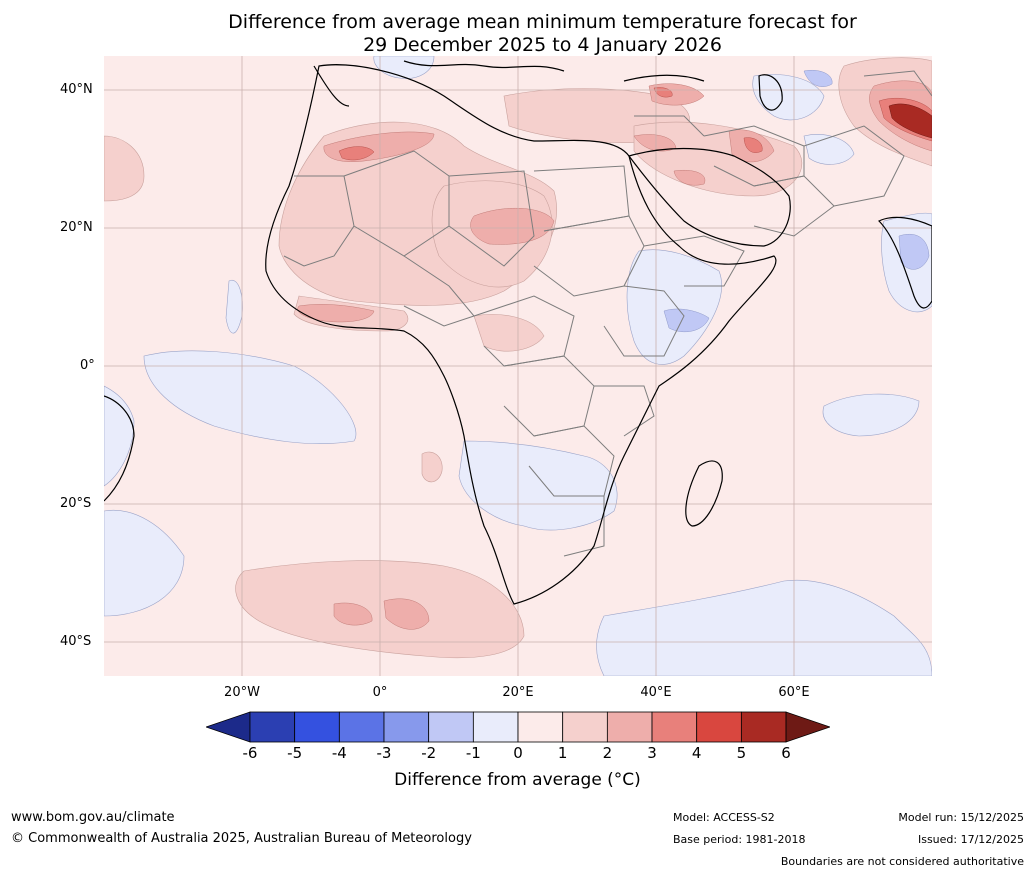 The height and width of the screenshot is (873, 1035). I want to click on warm-region-madagascar-channel, so click(432, 467).